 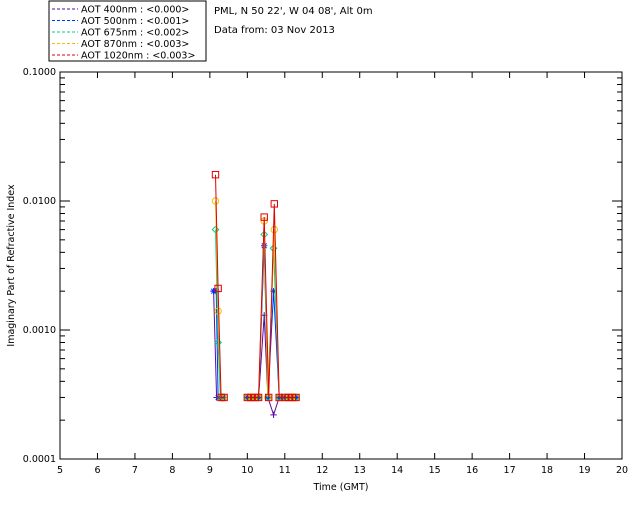 What do you see at coordinates (340, 487) in the screenshot?
I see `x-axis-label: Time (GMT)` at bounding box center [340, 487].